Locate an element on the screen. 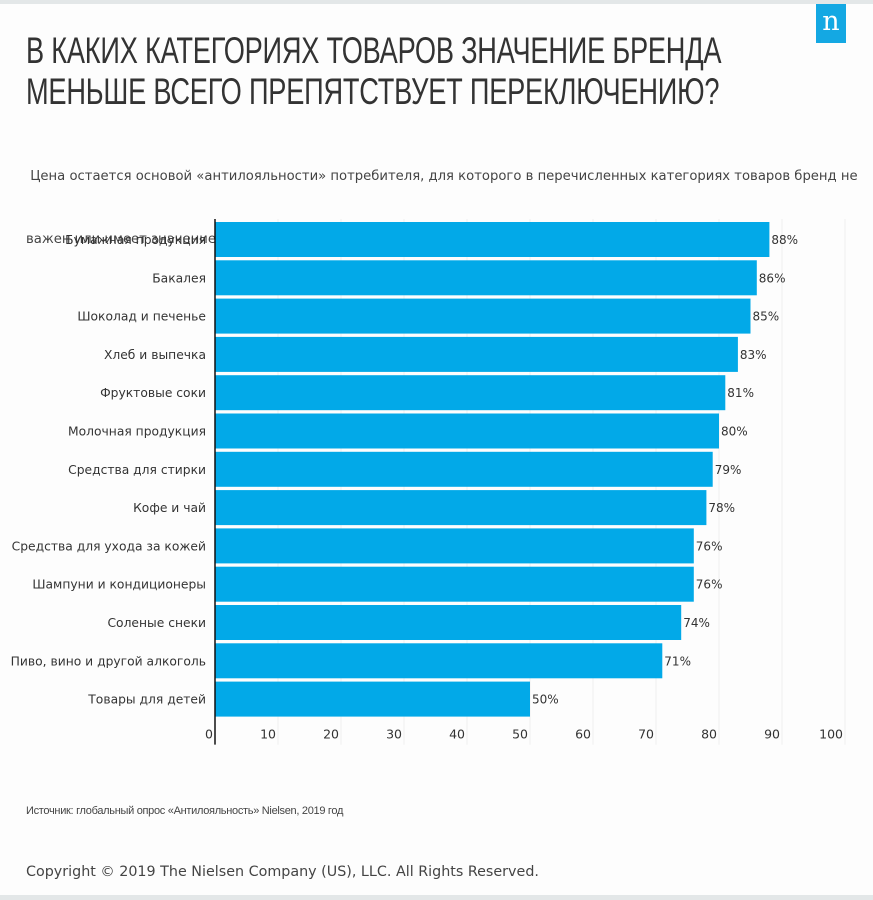 This screenshot has height=900, width=873. category-label: Кофе и чай is located at coordinates (169, 508).